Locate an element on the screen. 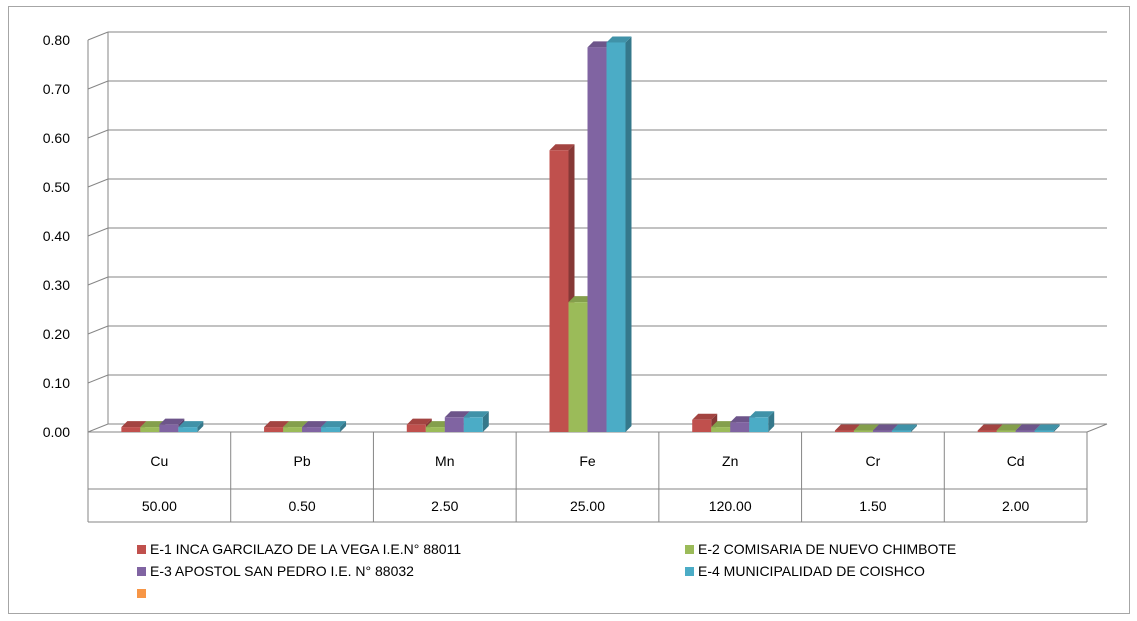  limit-value: 50.00 is located at coordinates (159, 506).